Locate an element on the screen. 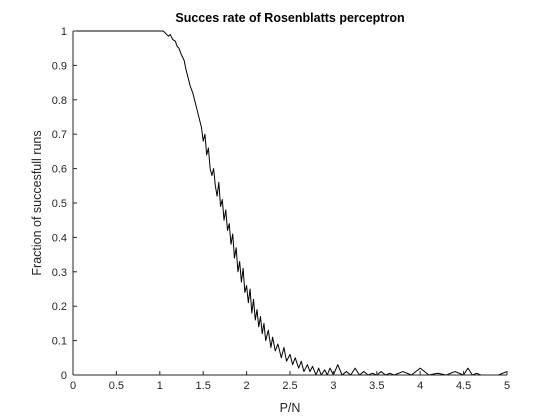  y-tick-label: 0.1 is located at coordinates (59, 342).